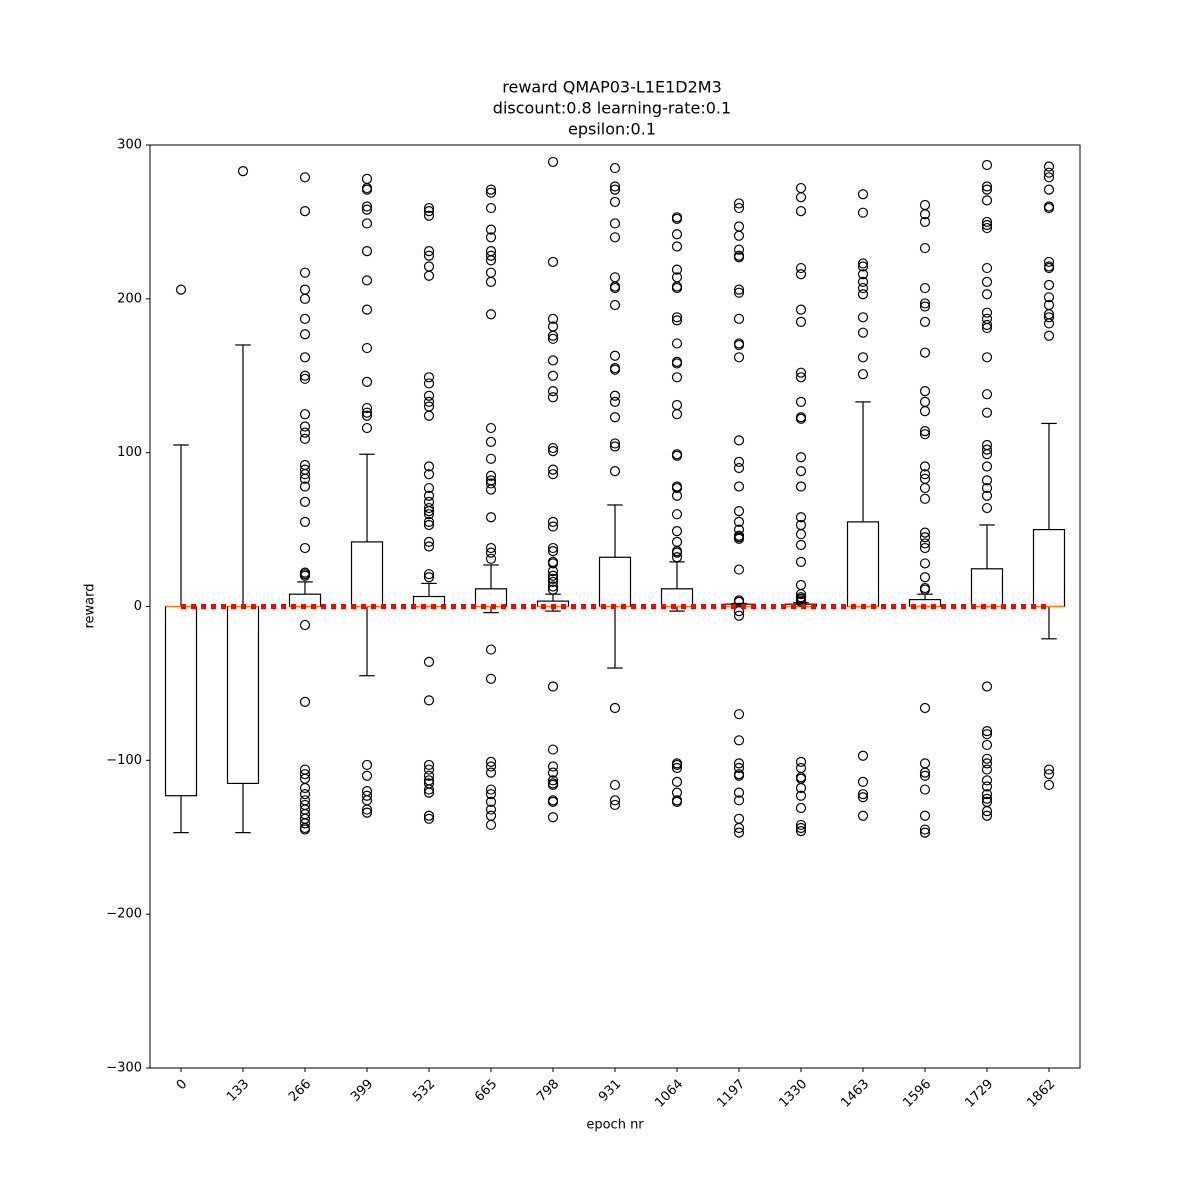 This screenshot has width=1200, height=1200. I want to click on chart-subtitle: epsilon:0.1, so click(612, 129).